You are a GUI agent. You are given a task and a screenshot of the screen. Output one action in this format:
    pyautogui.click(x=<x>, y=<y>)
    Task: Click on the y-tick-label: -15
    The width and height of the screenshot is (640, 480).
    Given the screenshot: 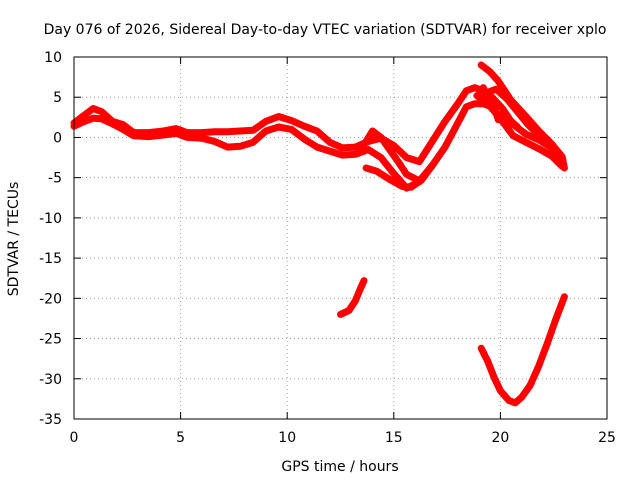 What is the action you would take?
    pyautogui.click(x=50, y=259)
    